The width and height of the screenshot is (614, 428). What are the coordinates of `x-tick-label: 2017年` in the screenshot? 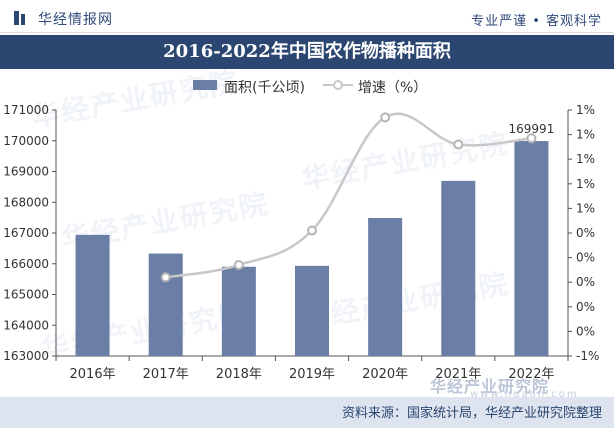 It's located at (166, 374).